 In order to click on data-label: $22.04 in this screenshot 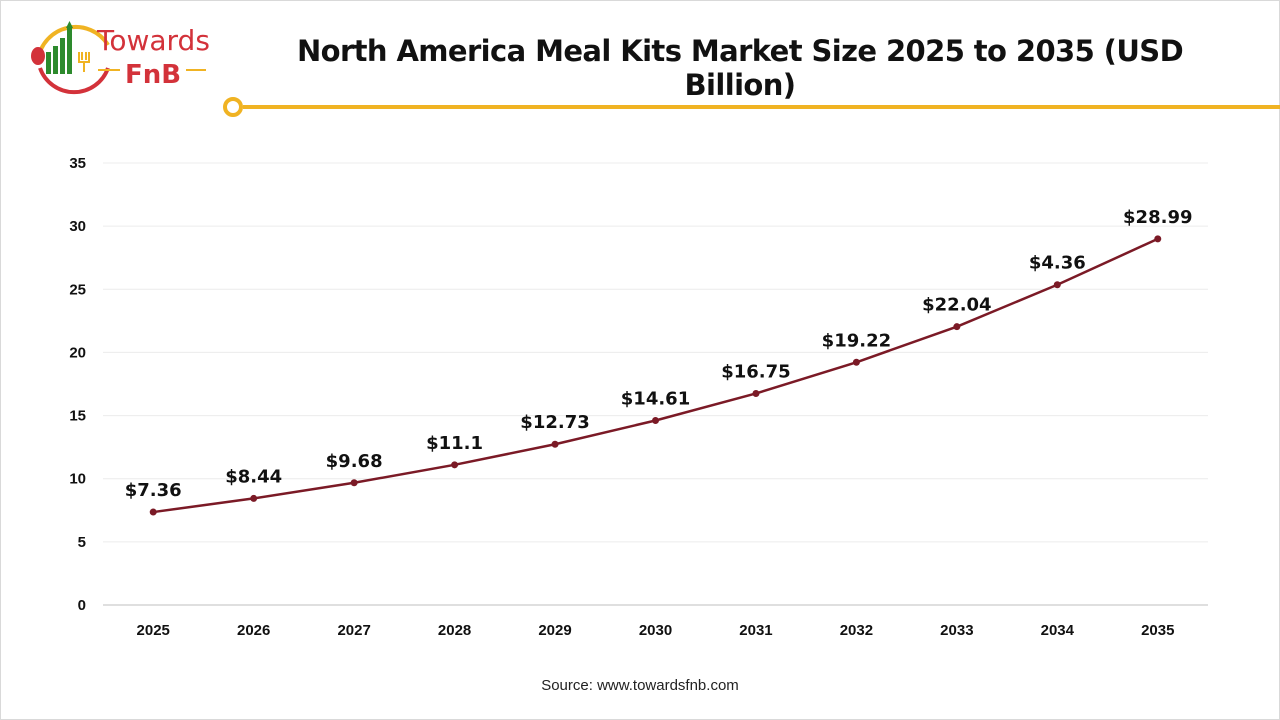, I will do `click(956, 305)`.